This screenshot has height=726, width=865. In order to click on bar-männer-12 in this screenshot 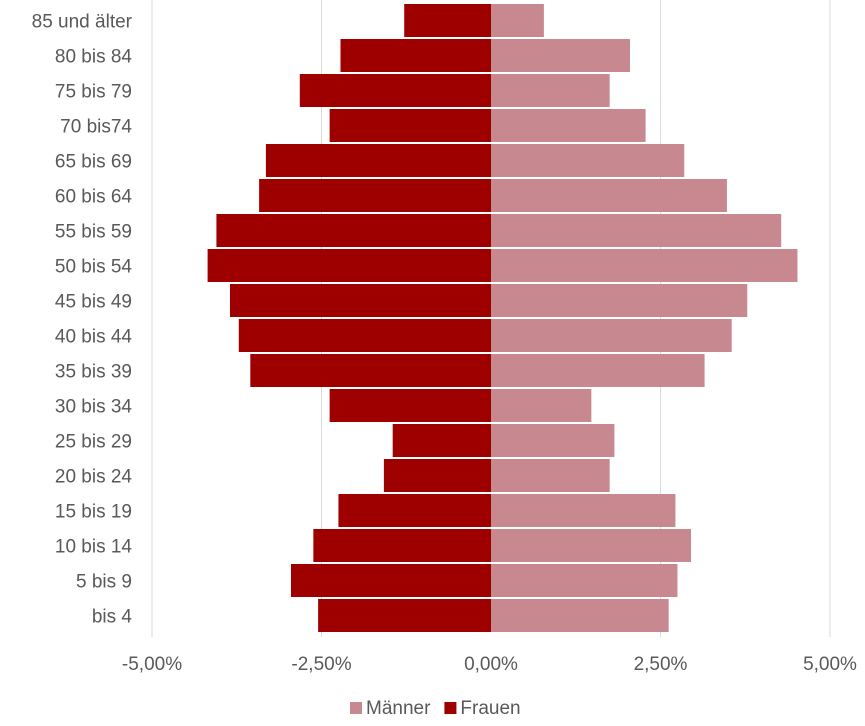, I will do `click(553, 440)`.